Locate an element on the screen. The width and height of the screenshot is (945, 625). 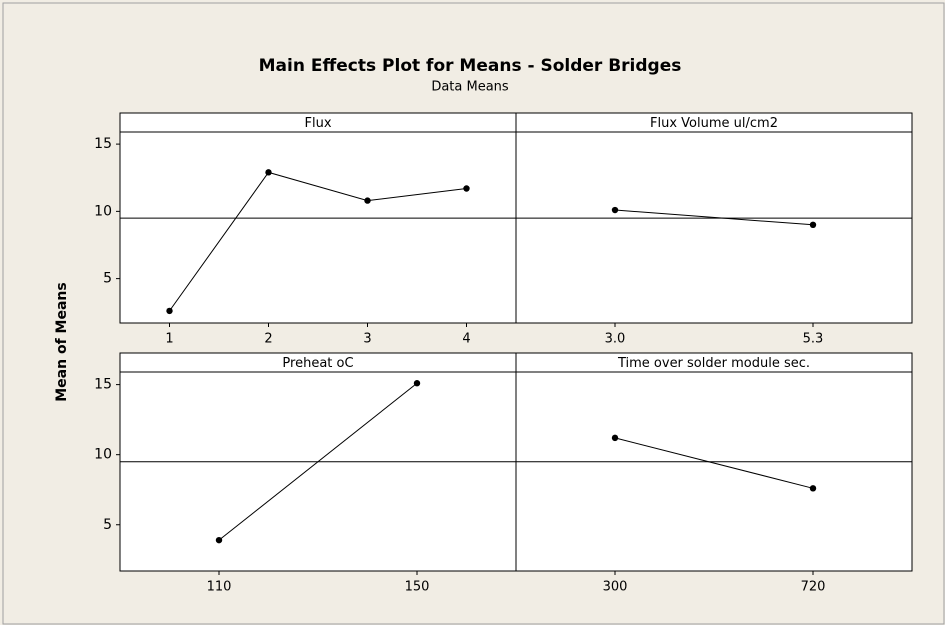
panel-title: Time over solder module sec. is located at coordinates (713, 363).